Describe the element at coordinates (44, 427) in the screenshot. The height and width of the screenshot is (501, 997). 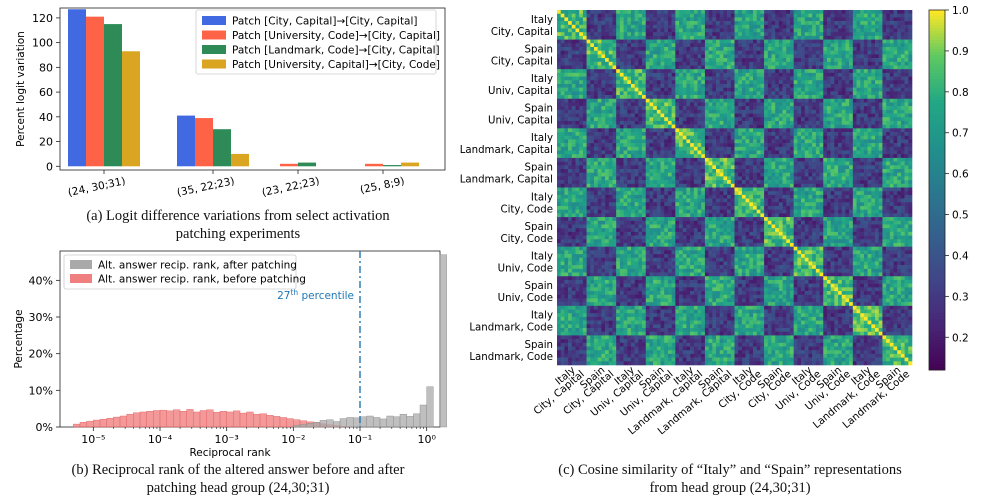
I see `y-tick-label: 0%` at that location.